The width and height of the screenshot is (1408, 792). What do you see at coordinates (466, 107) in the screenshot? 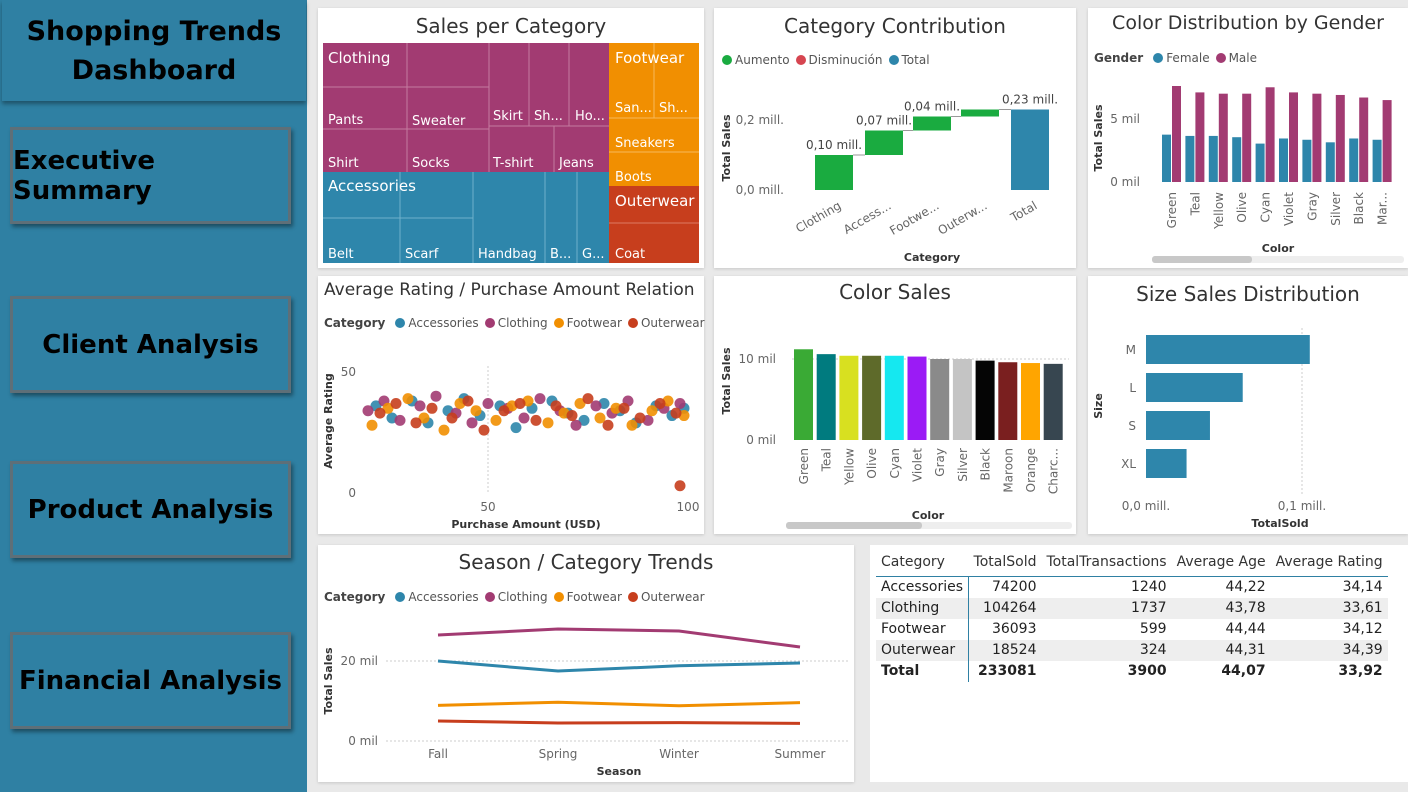
I see `treemap-clothing` at bounding box center [466, 107].